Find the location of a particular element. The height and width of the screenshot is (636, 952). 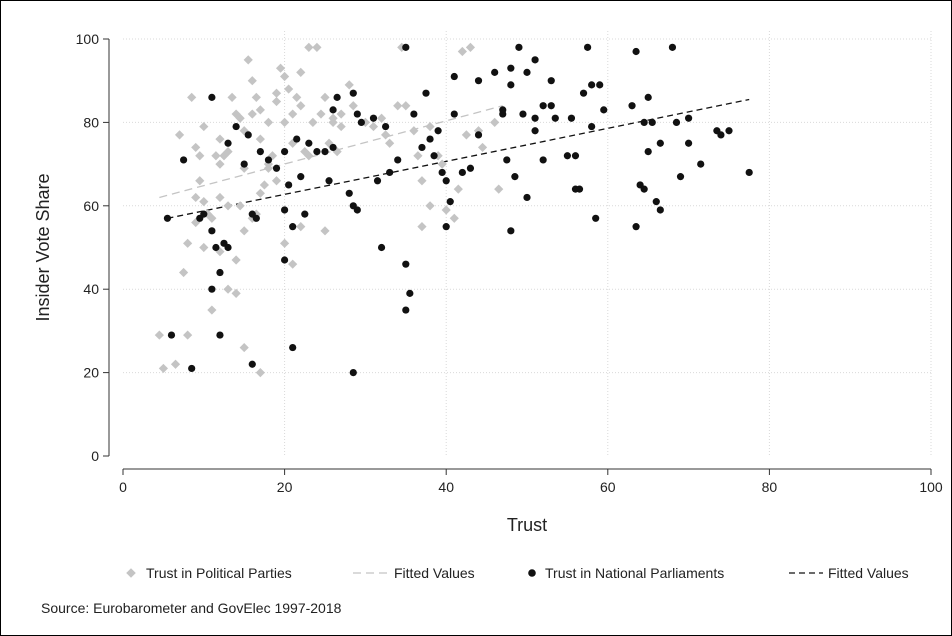

x-tick-label: 20 is located at coordinates (285, 487).